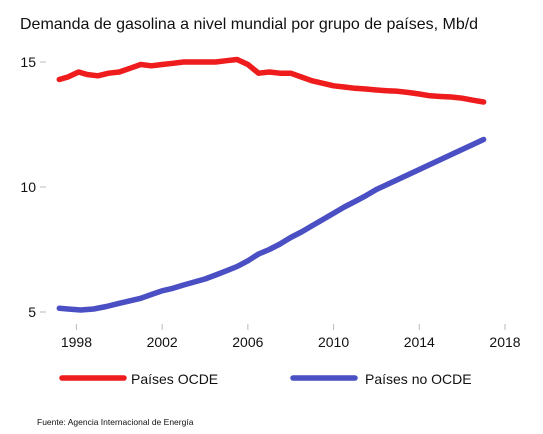 The width and height of the screenshot is (543, 434). What do you see at coordinates (419, 342) in the screenshot?
I see `x-tick-label-2014: 2014` at bounding box center [419, 342].